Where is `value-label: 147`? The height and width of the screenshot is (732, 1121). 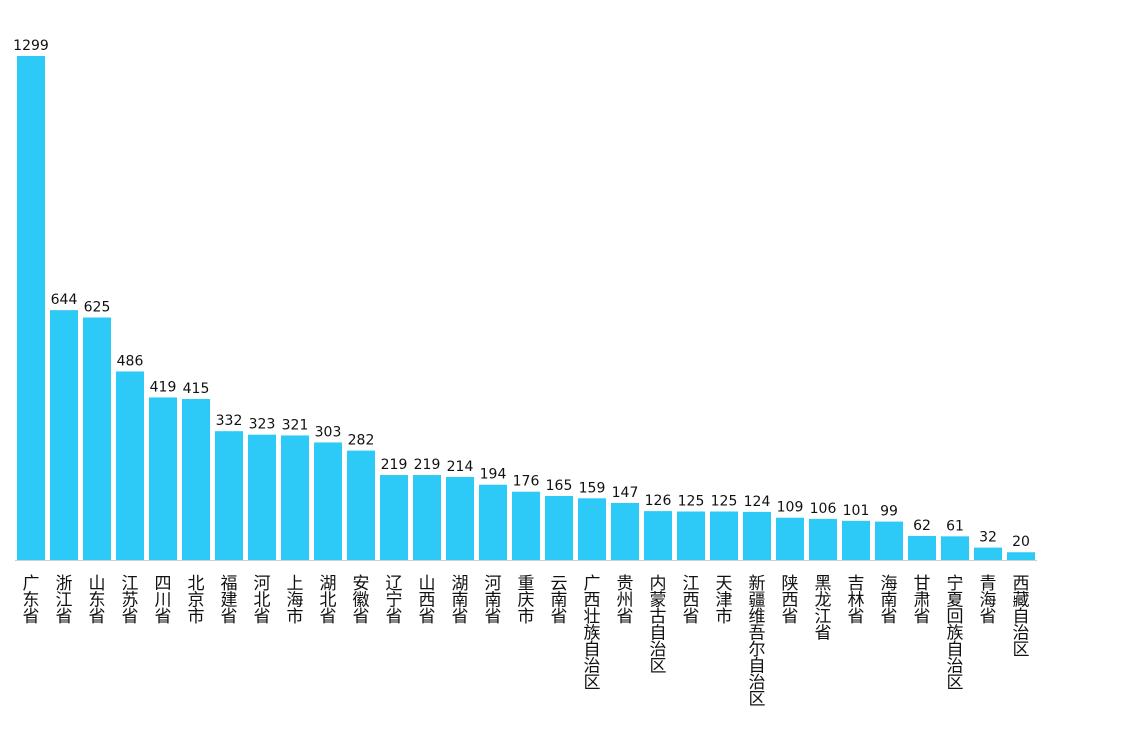 value-label: 147 is located at coordinates (625, 493).